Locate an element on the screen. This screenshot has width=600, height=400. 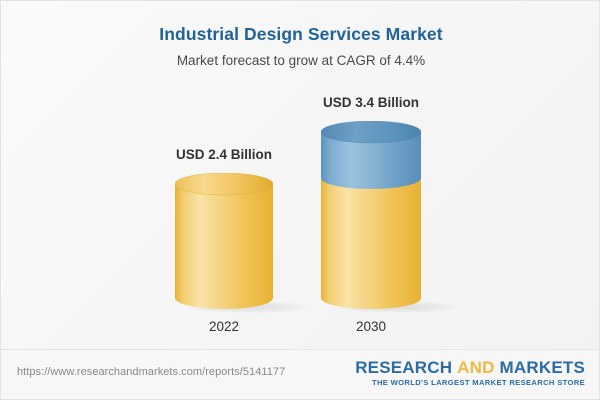
logo-word-markets: MARKETS is located at coordinates (542, 367).